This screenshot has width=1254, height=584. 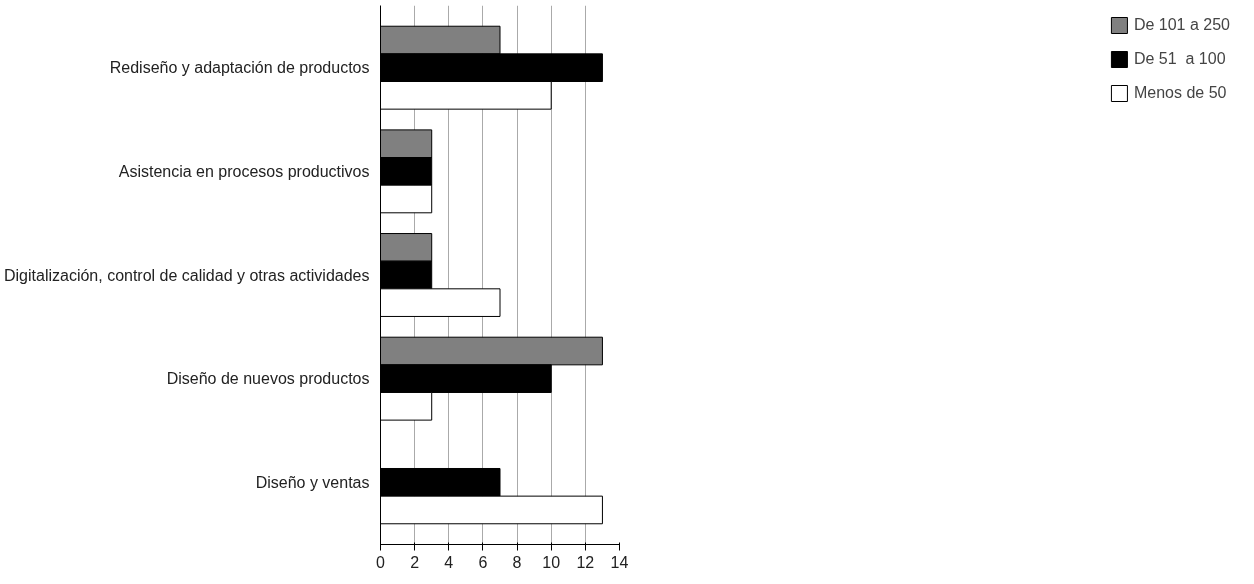 I want to click on x-tick-label: 14, so click(x=619, y=562).